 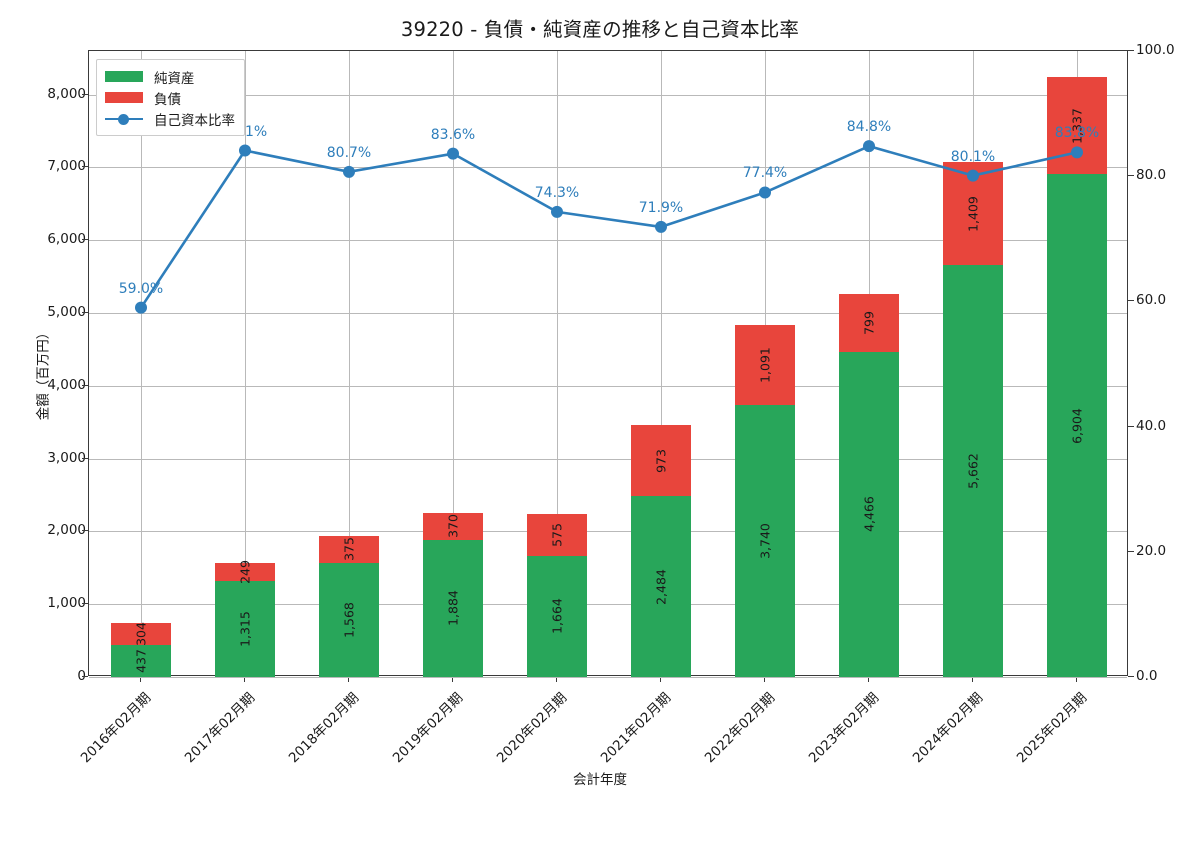 I want to click on legend-line-marker-icon, so click(x=124, y=119).